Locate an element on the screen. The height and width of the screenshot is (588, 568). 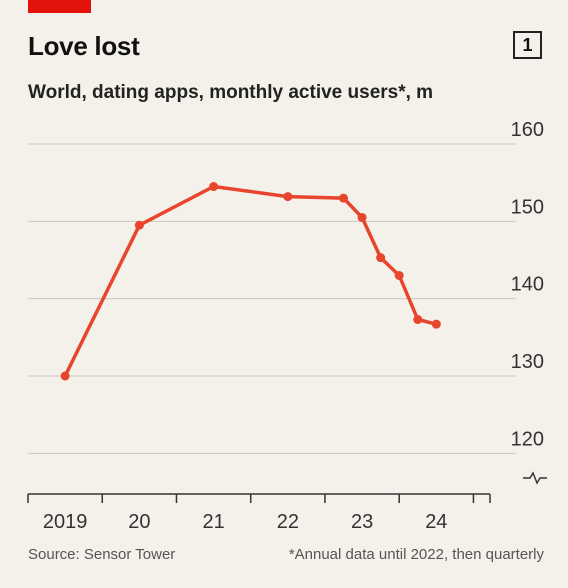
brand-tag is located at coordinates (59, 6).